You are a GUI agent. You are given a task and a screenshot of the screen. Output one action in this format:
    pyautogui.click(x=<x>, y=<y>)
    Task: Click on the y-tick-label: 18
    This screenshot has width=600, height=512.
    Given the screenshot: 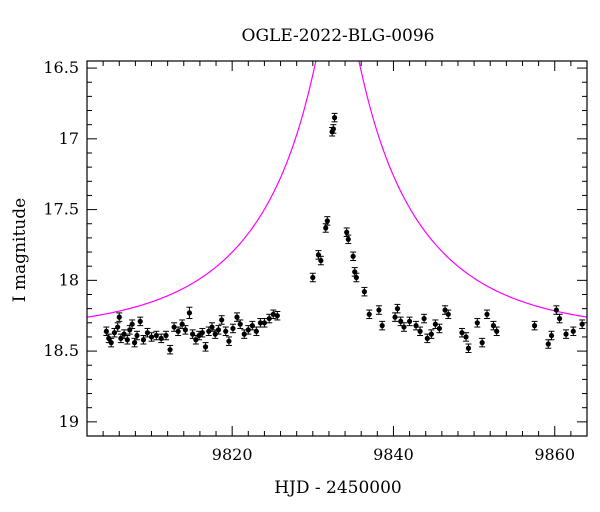 What is the action you would take?
    pyautogui.click(x=69, y=279)
    